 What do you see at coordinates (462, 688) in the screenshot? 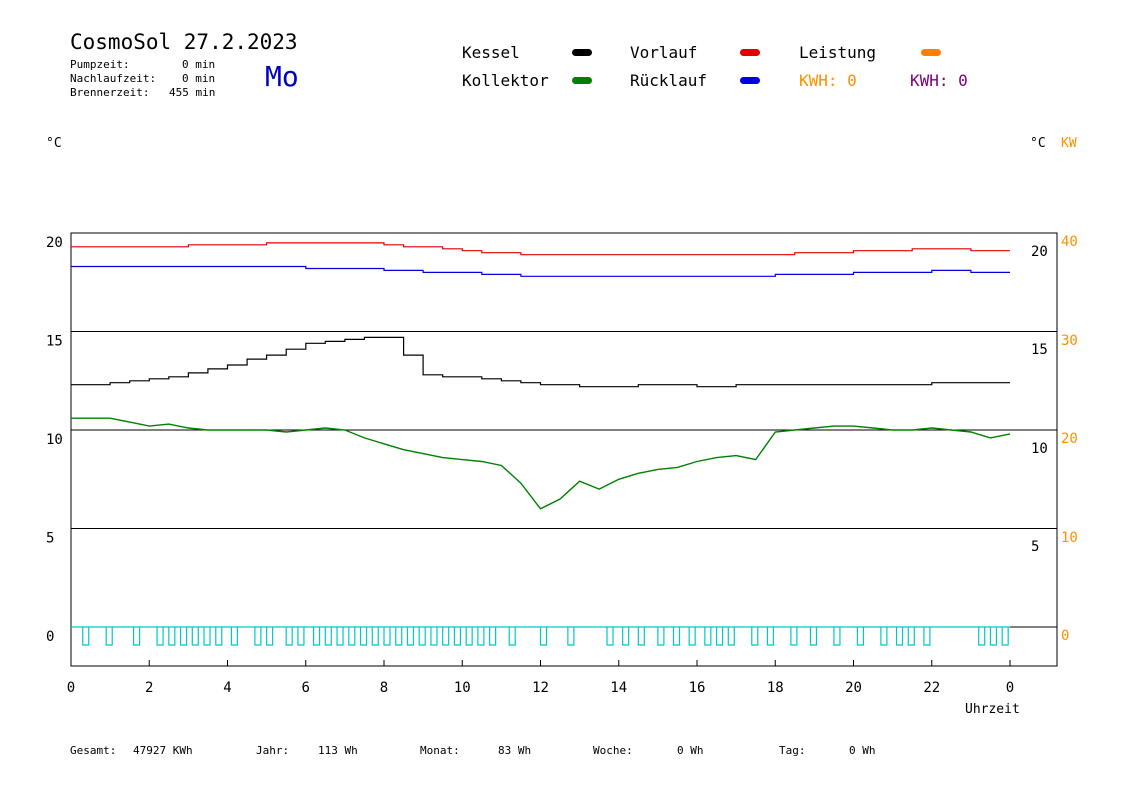
I see `x-tick-label: 10` at bounding box center [462, 688].